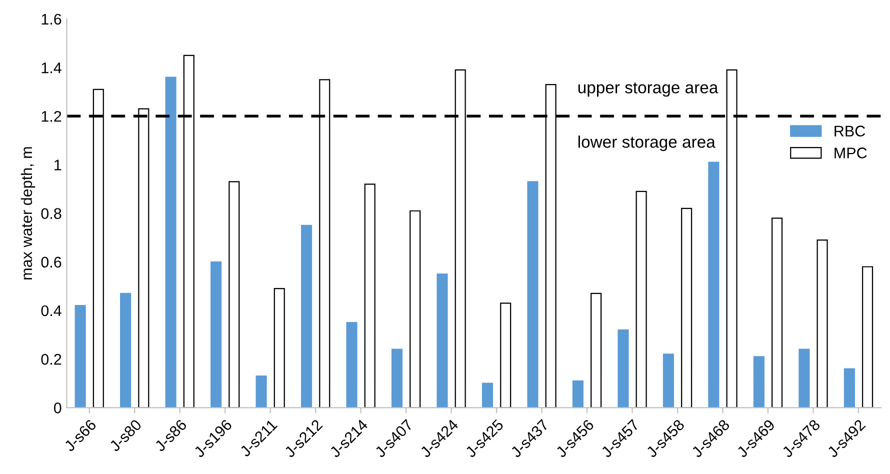 This screenshot has height=474, width=890. Describe the element at coordinates (51, 262) in the screenshot. I see `y-tick-label: 0.6` at that location.